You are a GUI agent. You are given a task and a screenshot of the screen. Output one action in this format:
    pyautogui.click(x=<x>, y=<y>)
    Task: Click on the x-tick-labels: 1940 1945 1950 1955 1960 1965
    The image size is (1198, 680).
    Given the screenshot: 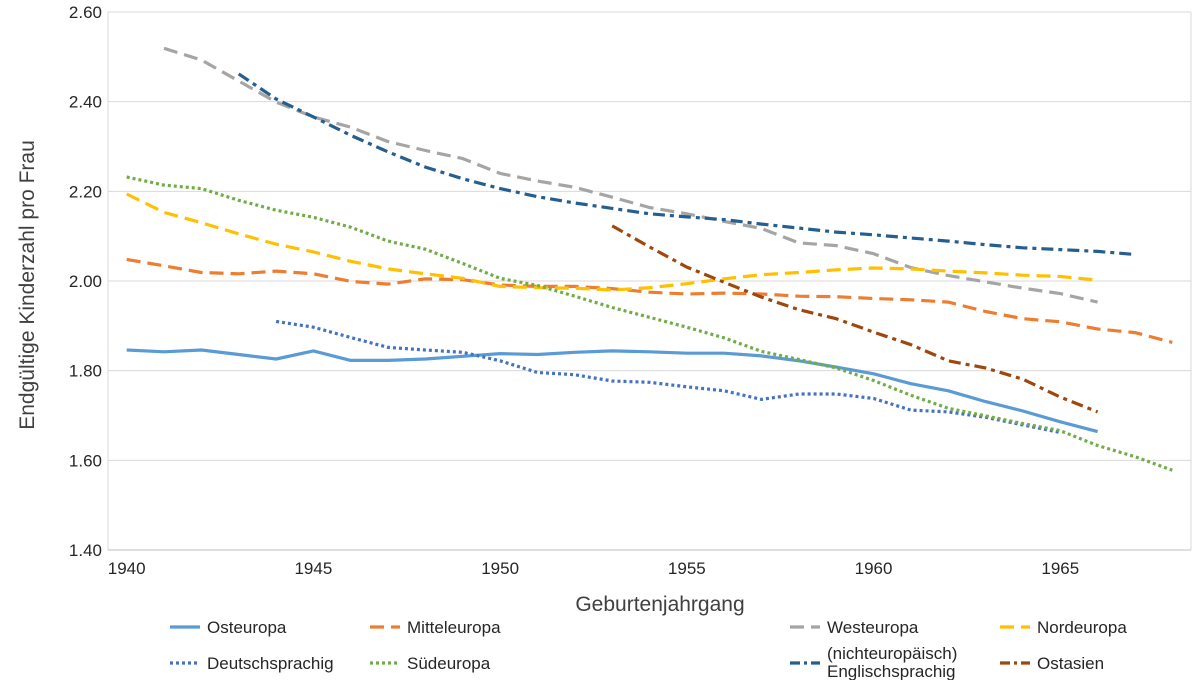 What is the action you would take?
    pyautogui.click(x=593, y=568)
    